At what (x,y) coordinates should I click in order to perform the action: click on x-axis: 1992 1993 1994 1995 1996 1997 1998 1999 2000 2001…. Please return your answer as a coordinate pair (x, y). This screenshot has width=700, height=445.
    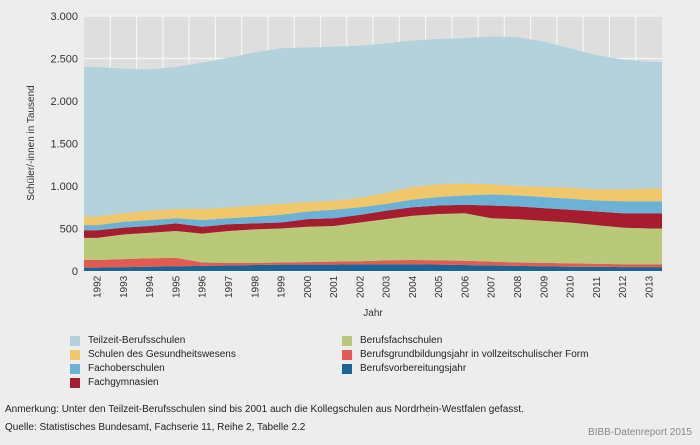
    Looking at the image, I should click on (374, 286).